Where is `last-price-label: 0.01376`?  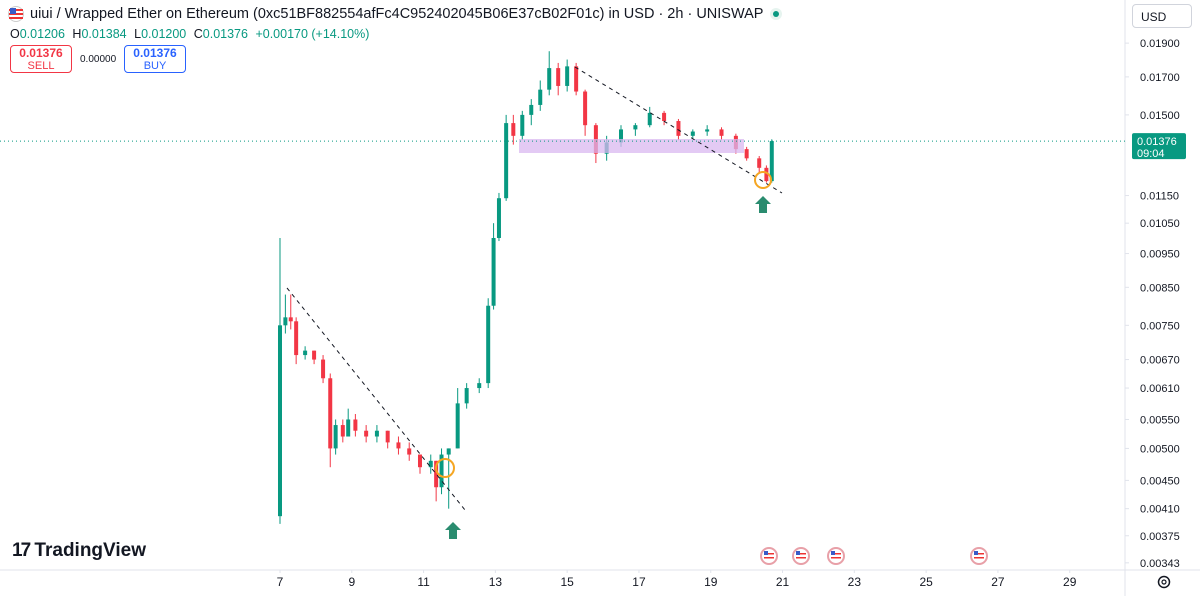
last-price-label: 0.01376 is located at coordinates (1157, 142).